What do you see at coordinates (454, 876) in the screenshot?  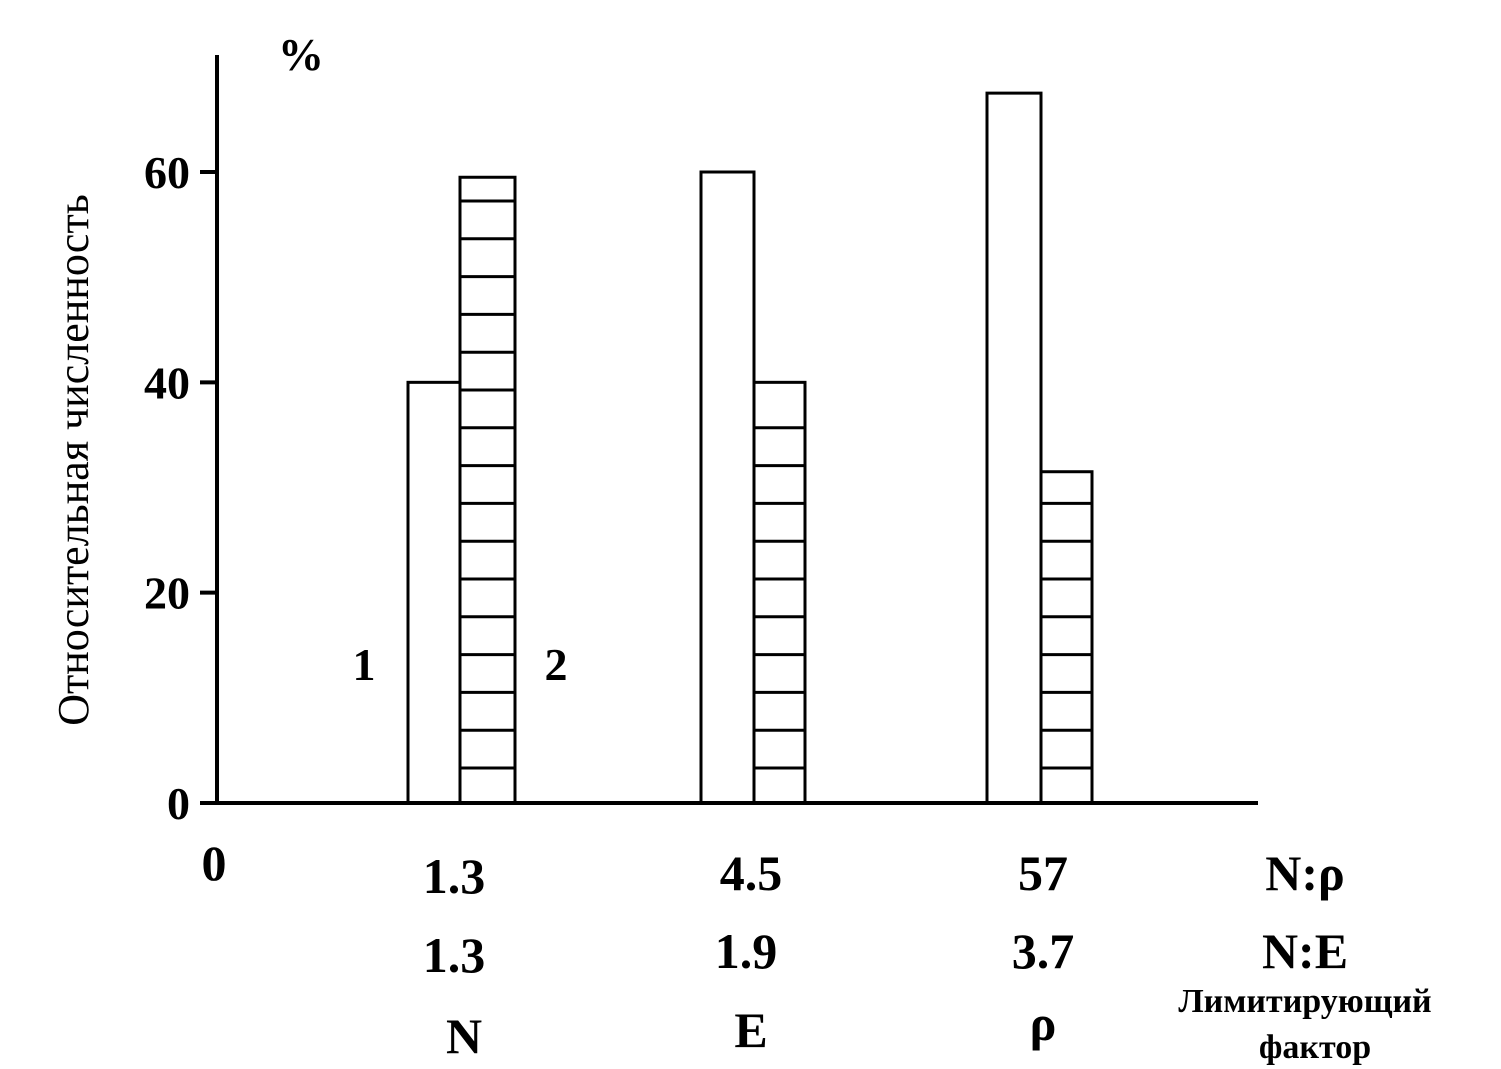 I see `cat-0-np-label: 1.3` at bounding box center [454, 876].